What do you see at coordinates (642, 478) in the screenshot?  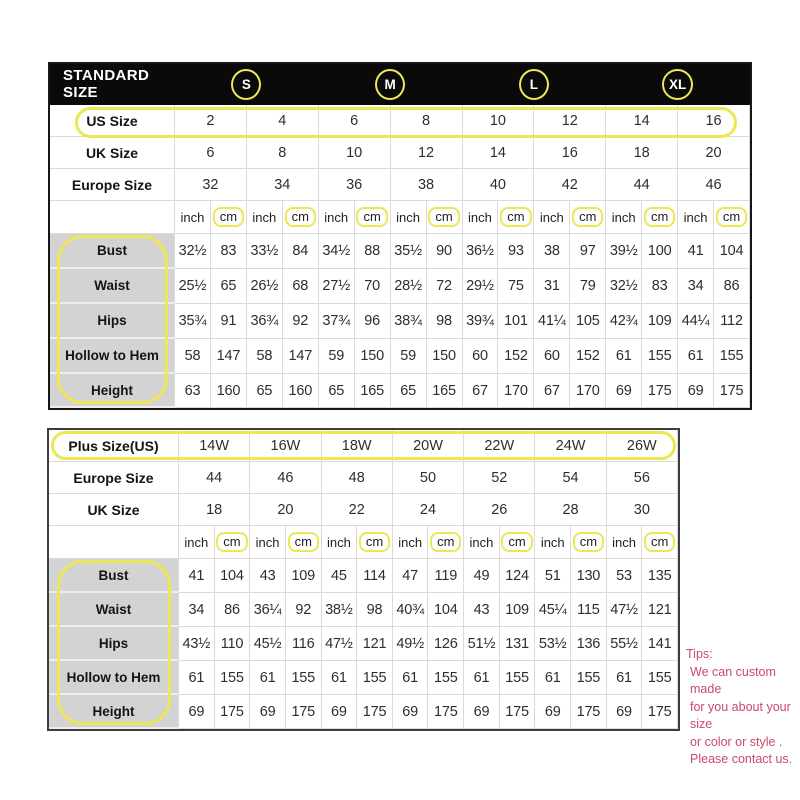 I see `size-value: 56` at bounding box center [642, 478].